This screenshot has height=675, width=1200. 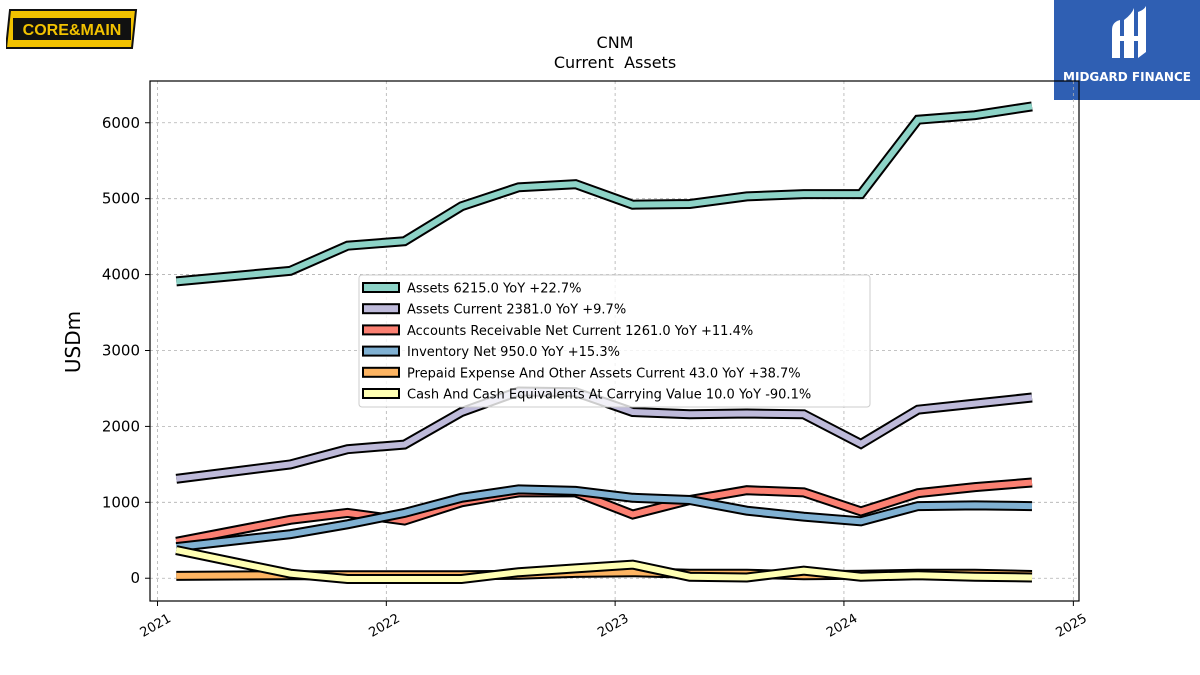 What do you see at coordinates (121, 199) in the screenshot?
I see `y-tick-label: 5000` at bounding box center [121, 199].